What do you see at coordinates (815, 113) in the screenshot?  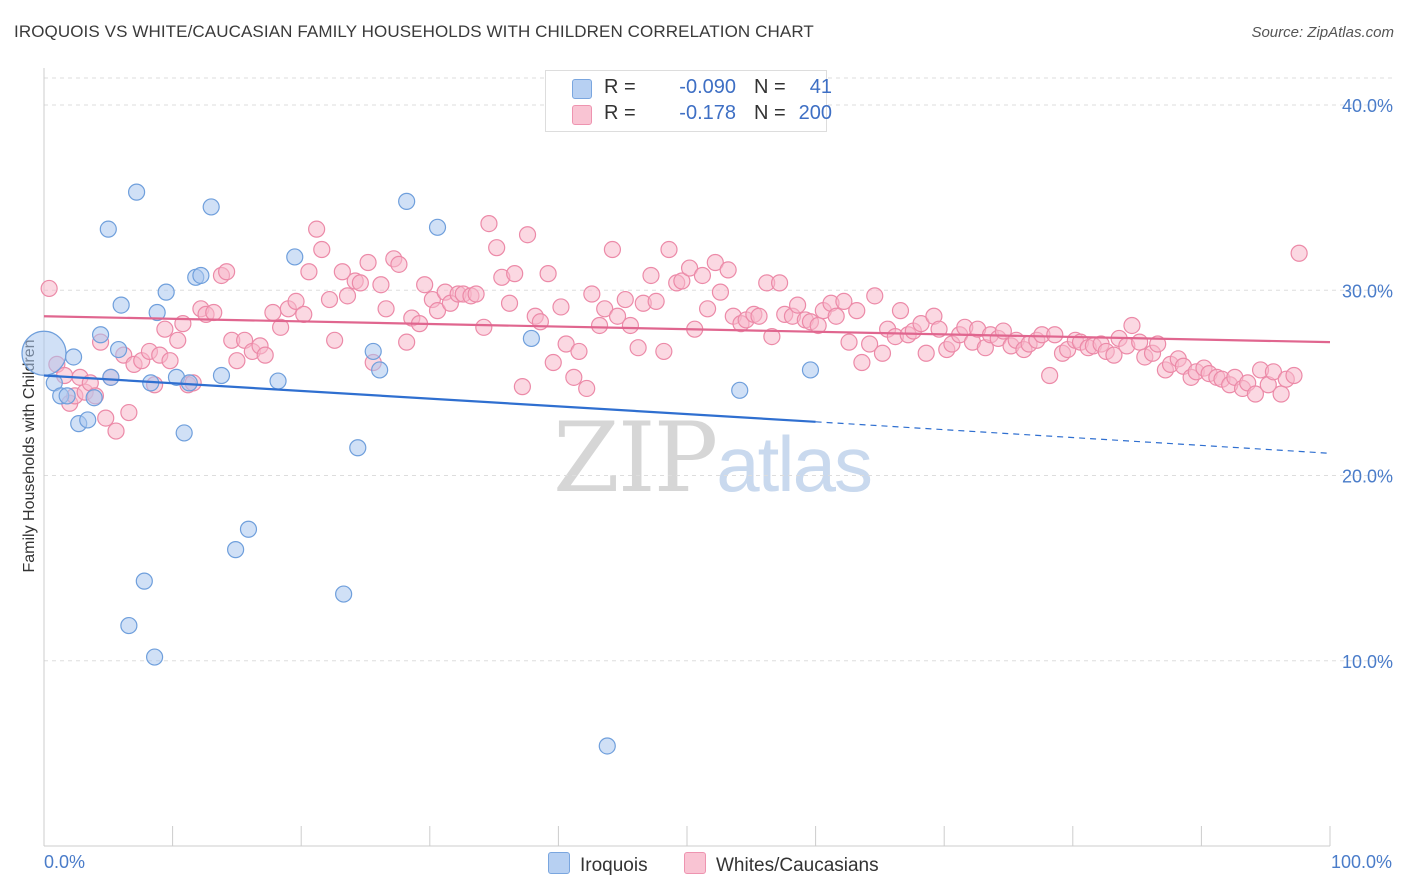 I see `legend-n-value: 200` at bounding box center [815, 113].